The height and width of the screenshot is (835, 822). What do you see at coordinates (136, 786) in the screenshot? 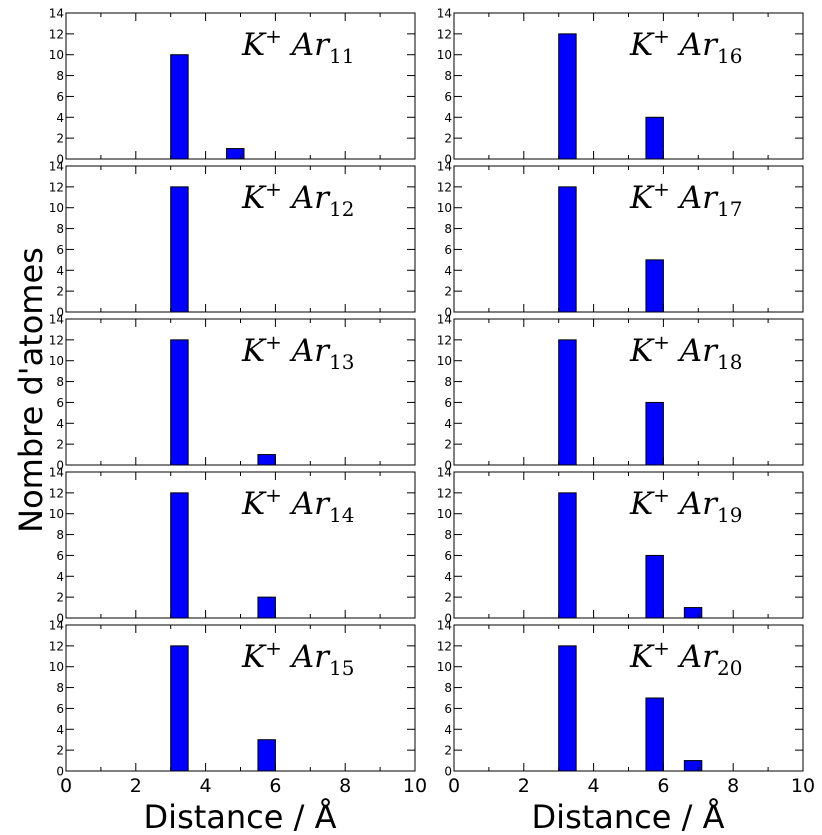
I see `x-tick-label: 2` at bounding box center [136, 786].